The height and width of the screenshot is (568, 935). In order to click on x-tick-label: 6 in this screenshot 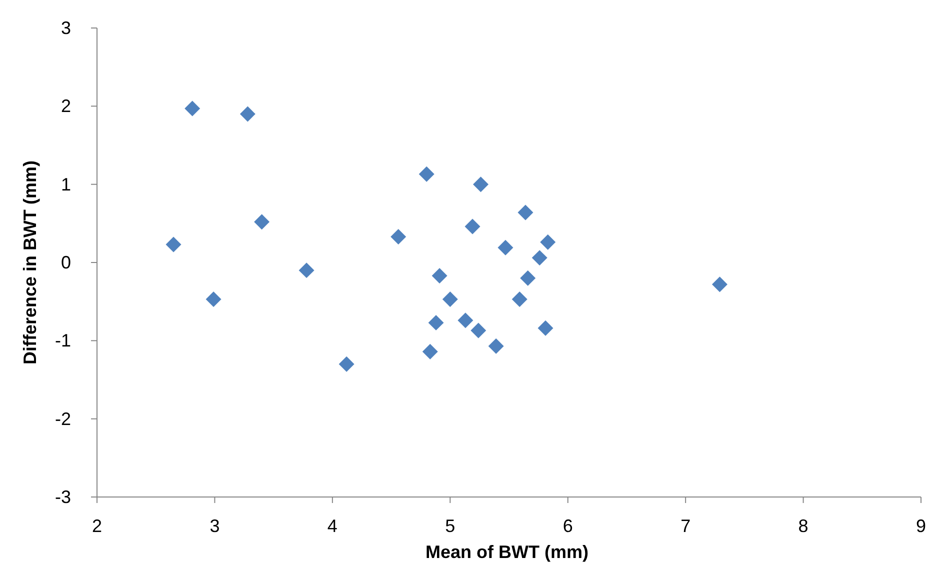, I will do `click(567, 526)`.